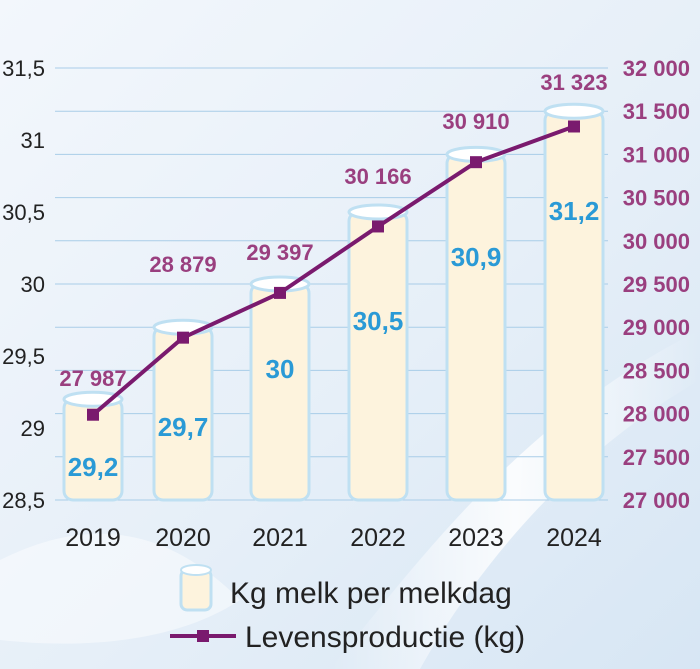 Image resolution: width=700 pixels, height=669 pixels. What do you see at coordinates (476, 538) in the screenshot?
I see `x-tick-label: 2023` at bounding box center [476, 538].